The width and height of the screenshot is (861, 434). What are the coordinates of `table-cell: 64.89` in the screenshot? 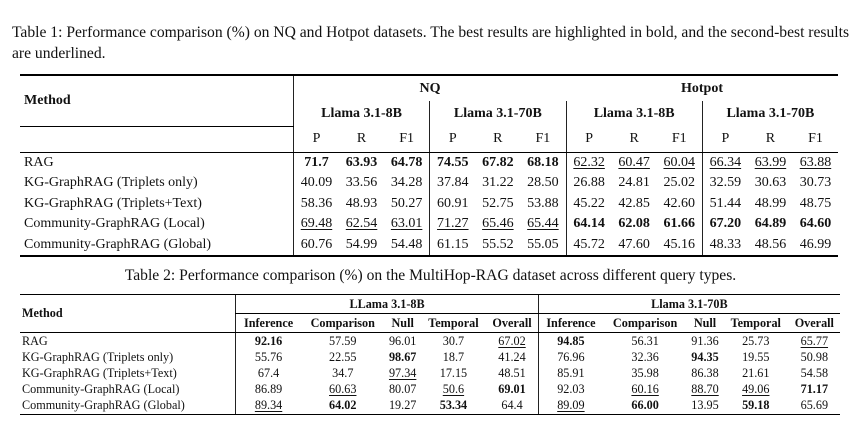 It's located at (770, 224).